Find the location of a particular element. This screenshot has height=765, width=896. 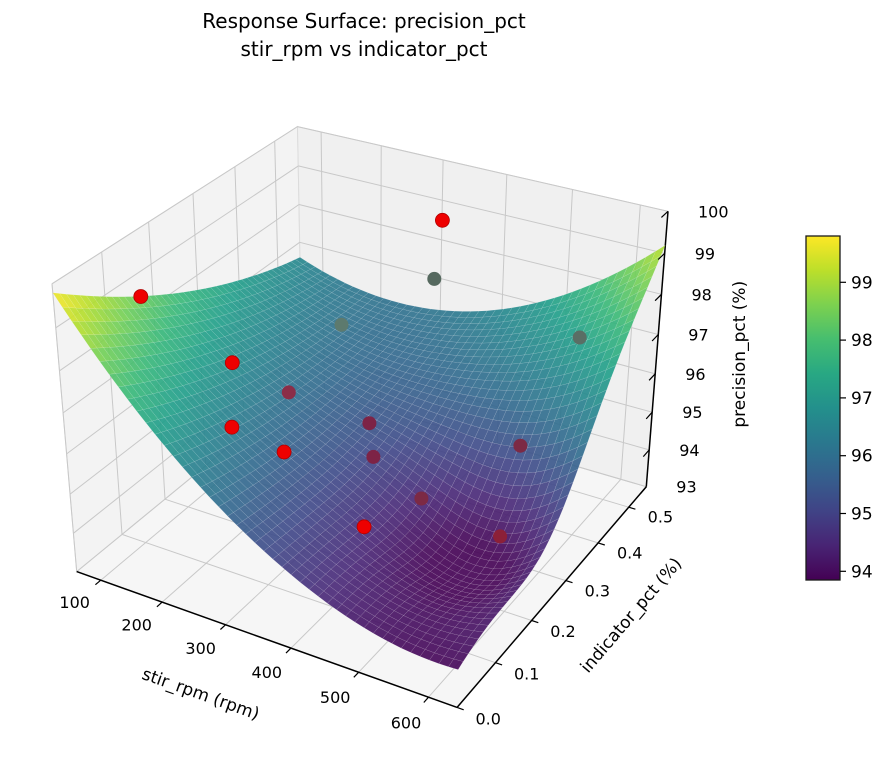

z-tick-label: 99 is located at coordinates (705, 253).